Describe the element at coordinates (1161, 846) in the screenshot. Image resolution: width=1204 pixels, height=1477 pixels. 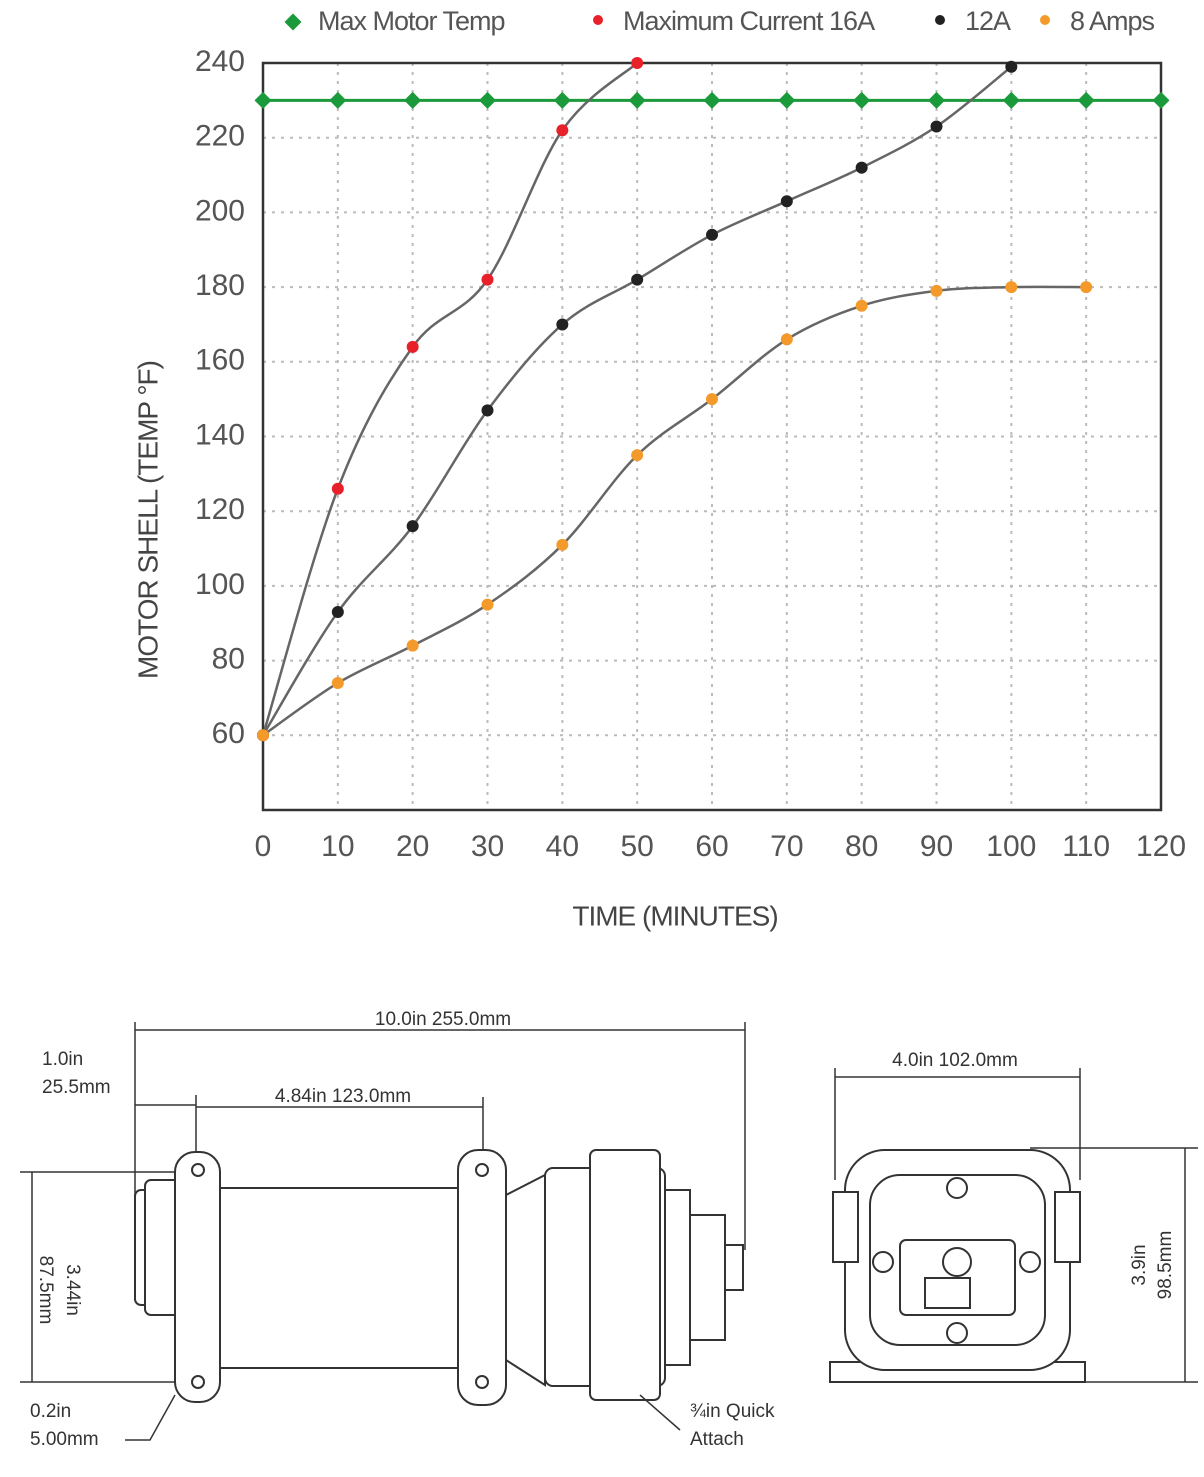
I see `x-tick-label: 120` at that location.